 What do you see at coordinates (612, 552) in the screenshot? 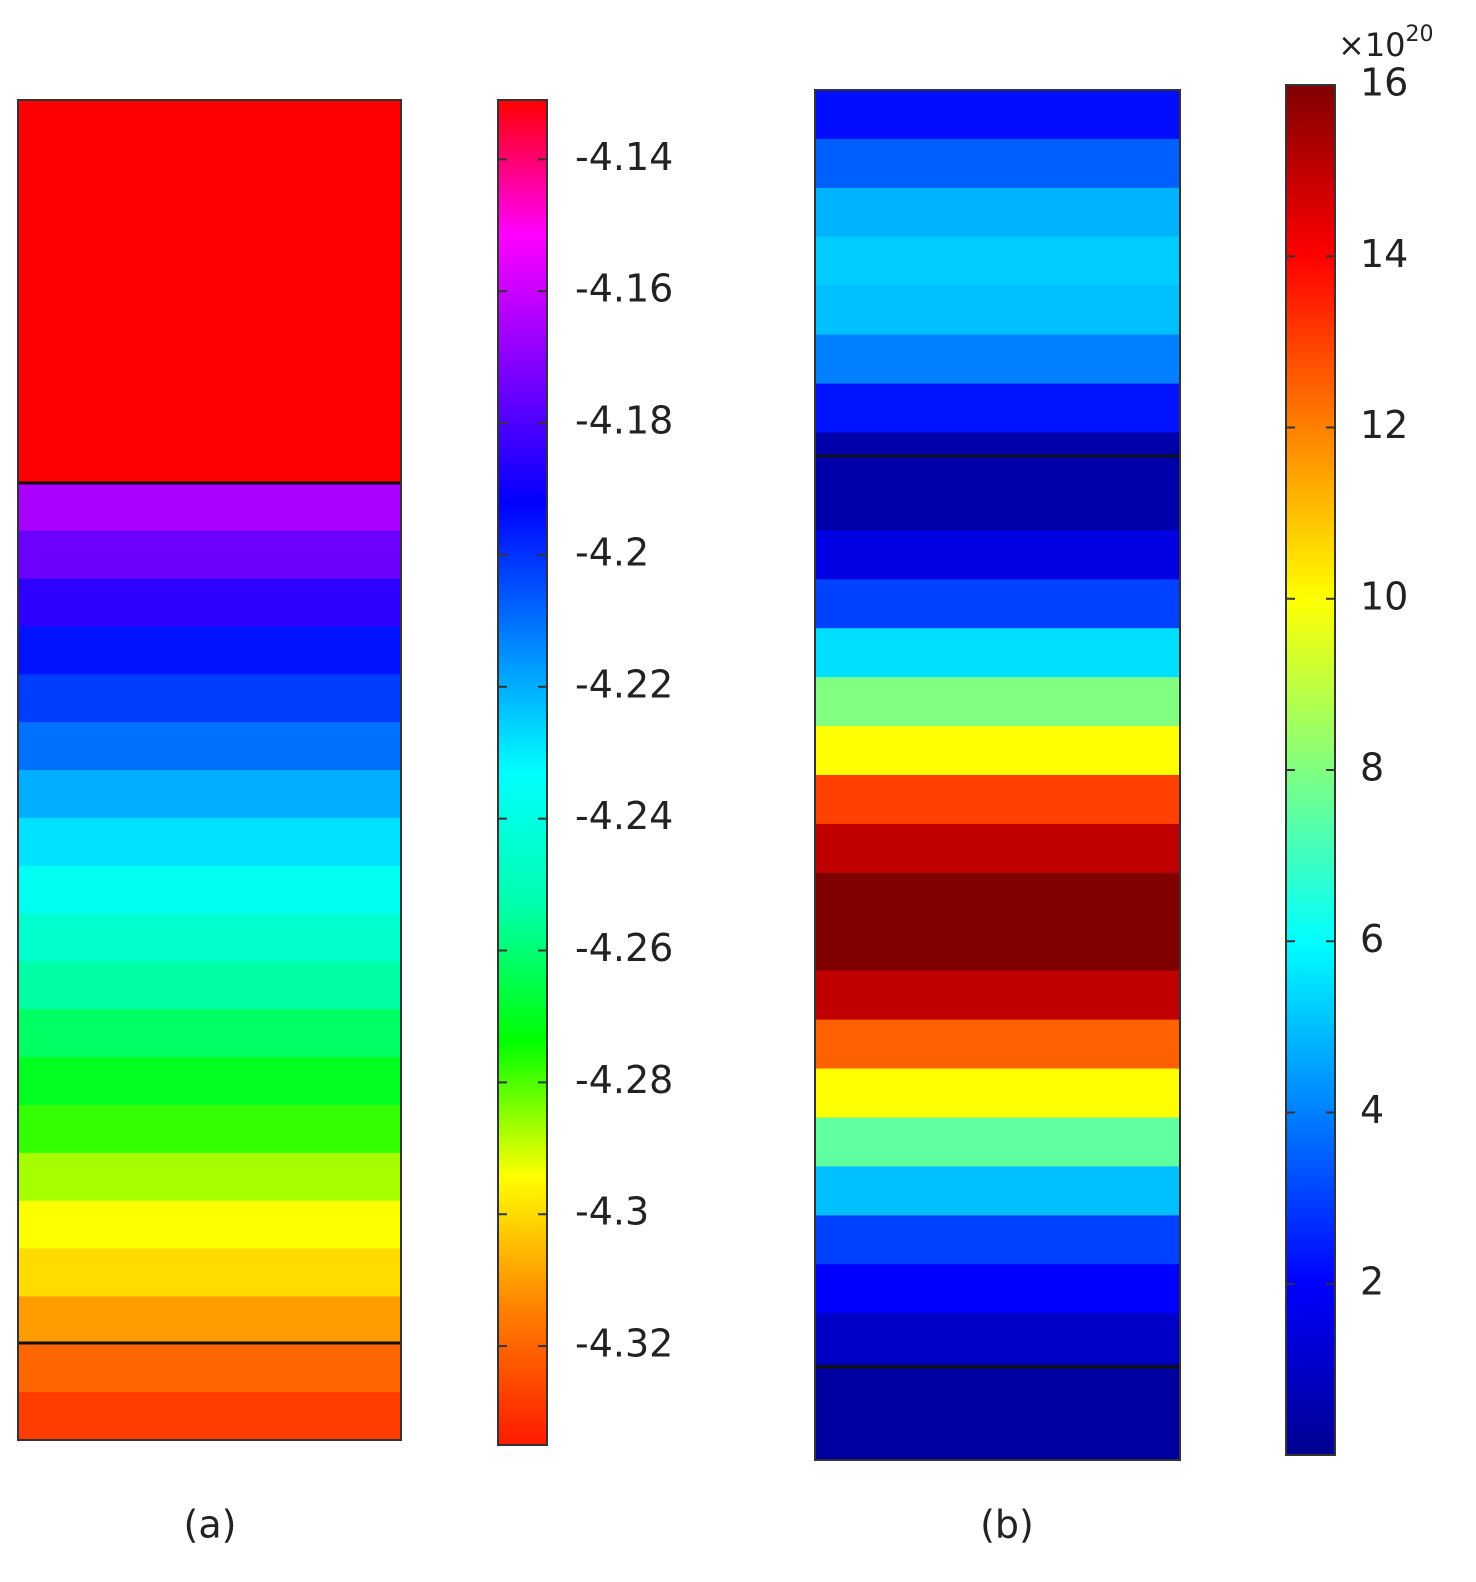
I see `colorbar-tick-label: -4.2` at bounding box center [612, 552].